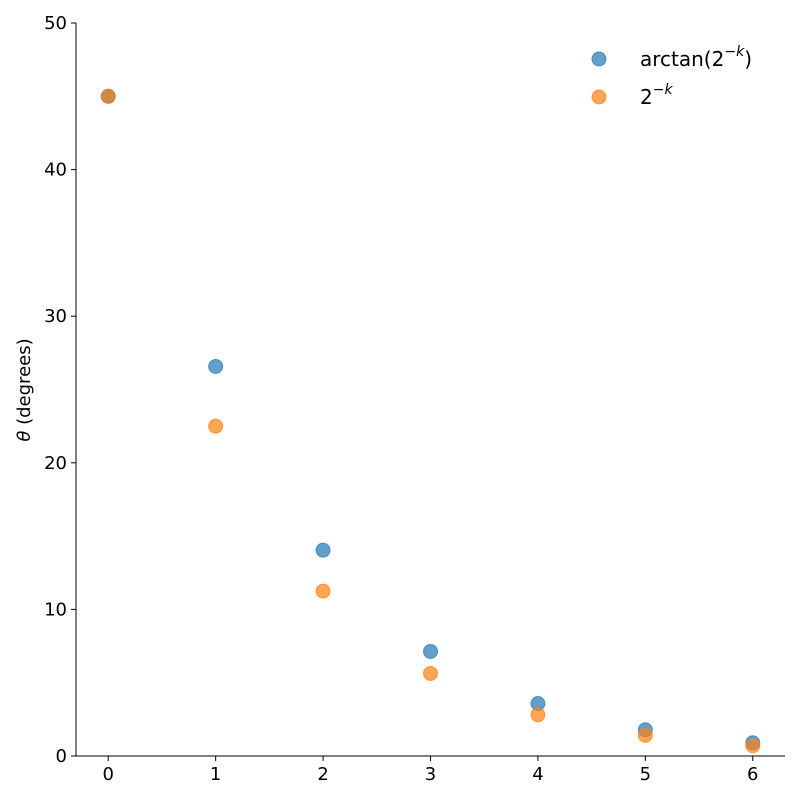 The image size is (800, 800). I want to click on x-tick-label: 3, so click(430, 774).